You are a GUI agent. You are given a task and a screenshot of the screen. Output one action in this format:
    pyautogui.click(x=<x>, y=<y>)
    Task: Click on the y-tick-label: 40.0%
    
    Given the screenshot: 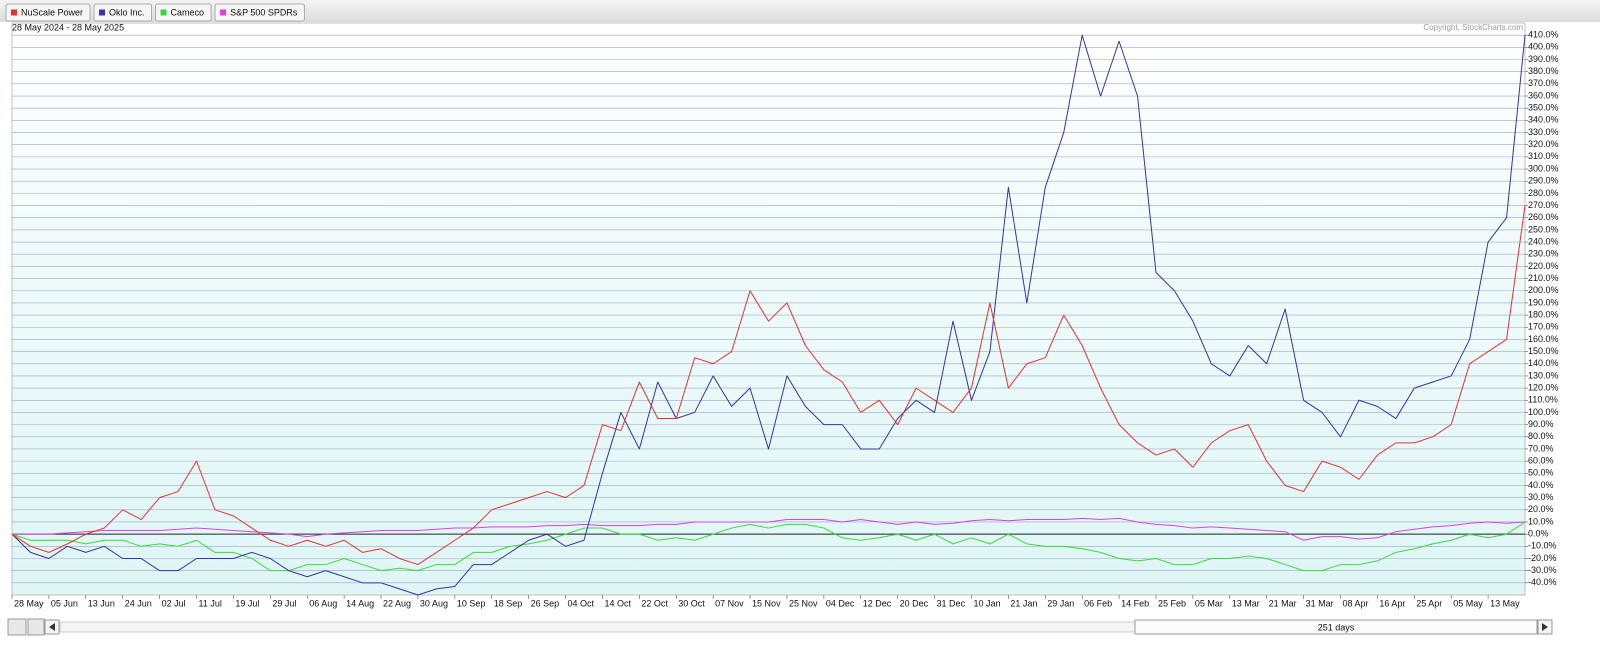 What is the action you would take?
    pyautogui.click(x=1541, y=485)
    